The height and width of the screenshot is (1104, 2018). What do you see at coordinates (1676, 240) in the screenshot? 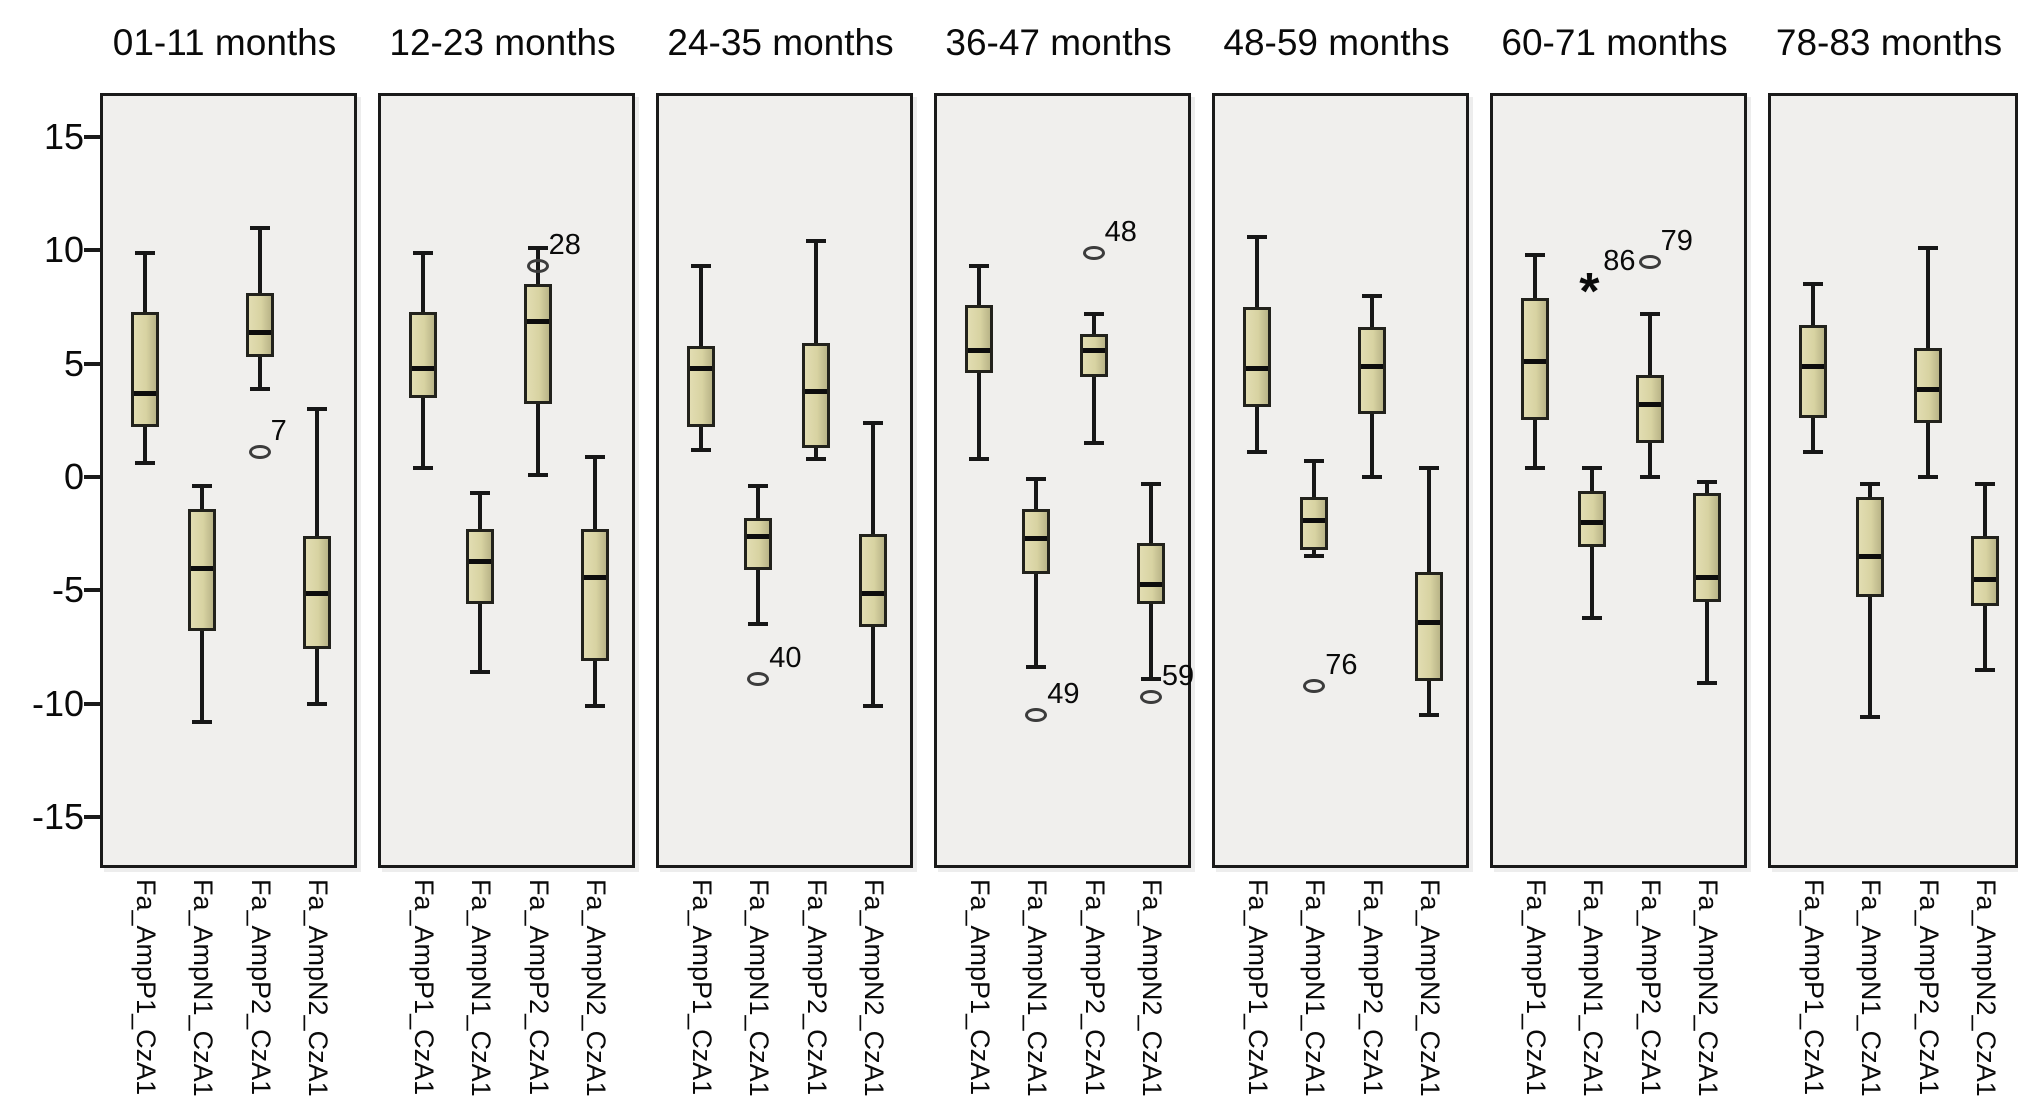
I see `outlier-label: 79` at bounding box center [1676, 240].